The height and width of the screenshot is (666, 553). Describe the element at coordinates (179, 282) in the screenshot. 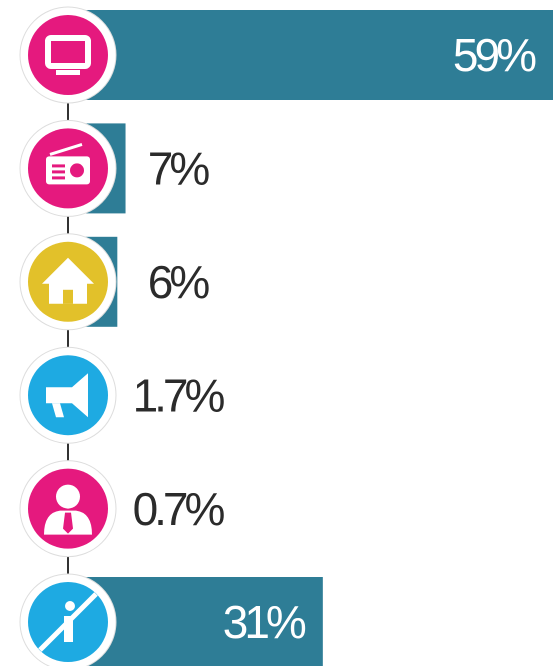

I see `value-label: 6%` at that location.